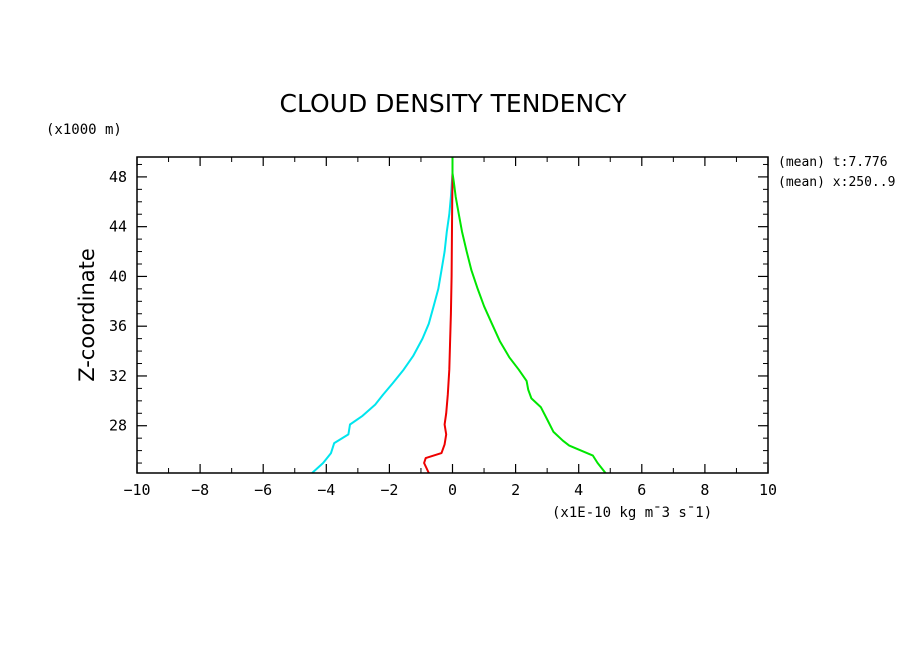 The width and height of the screenshot is (904, 654). What do you see at coordinates (454, 103) in the screenshot?
I see `chart-title: CLOUD DENSITY TENDENCY` at bounding box center [454, 103].